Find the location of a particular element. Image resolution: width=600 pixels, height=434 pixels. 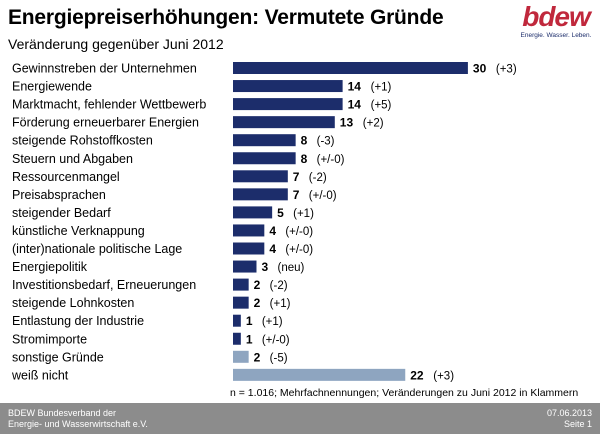

category-label: Gewinnstreben der Unternehmen is located at coordinates (104, 69).